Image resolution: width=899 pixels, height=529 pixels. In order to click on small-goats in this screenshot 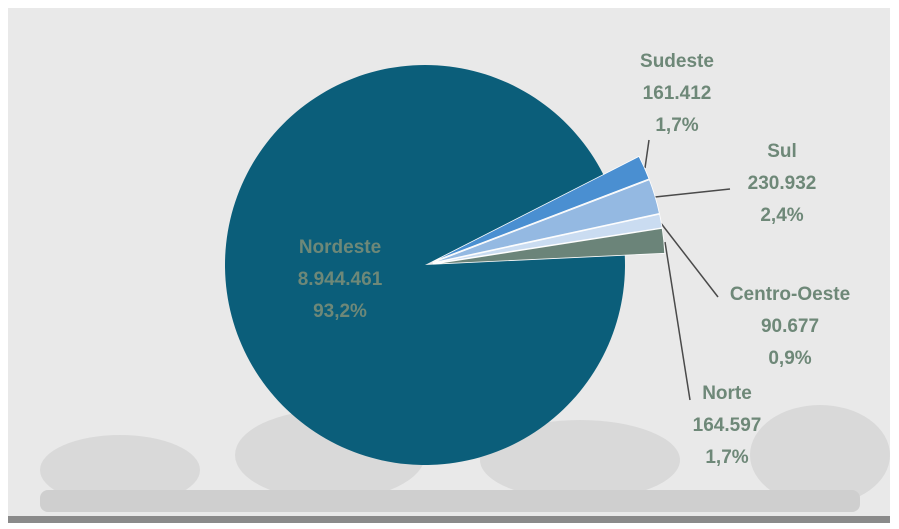, I will do `click(450, 501)`.